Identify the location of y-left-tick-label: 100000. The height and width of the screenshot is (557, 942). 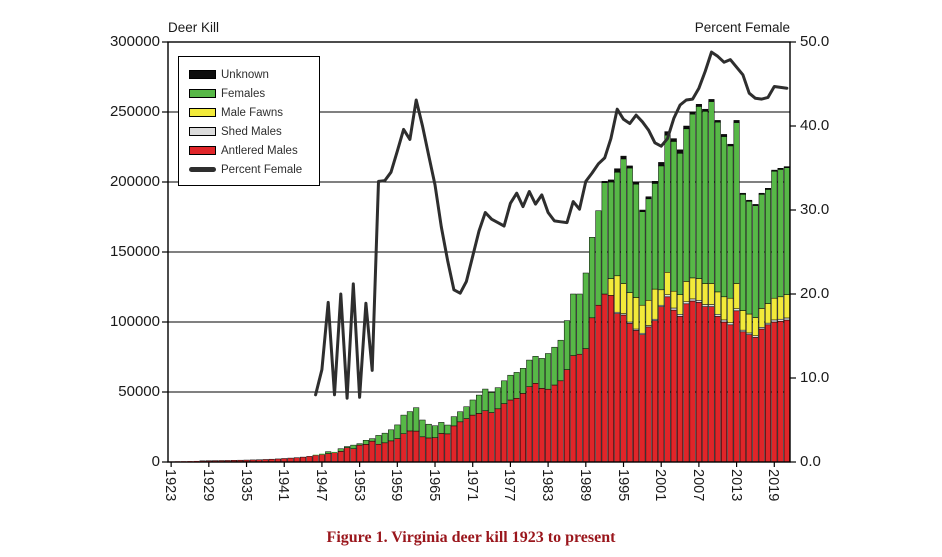
(134, 321).